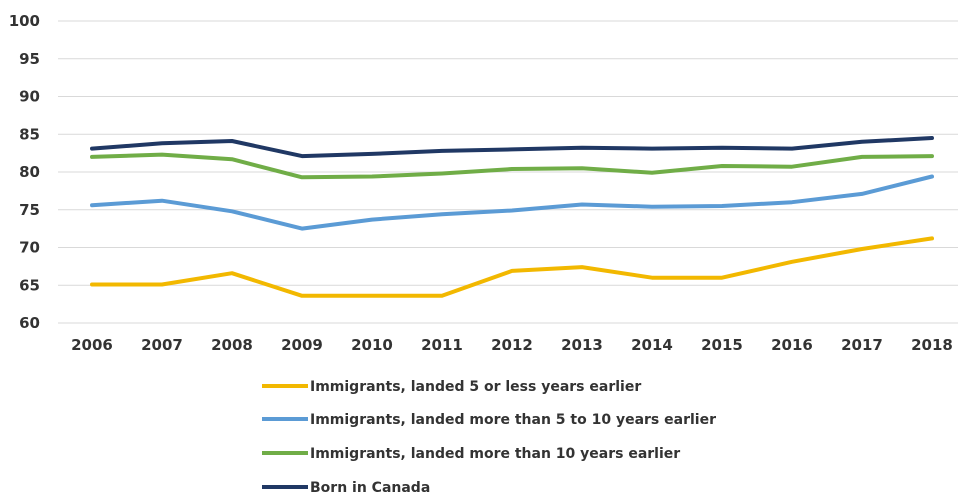 The image size is (959, 495). Describe the element at coordinates (370, 487) in the screenshot. I see `legend-label: Born in Canada` at that location.